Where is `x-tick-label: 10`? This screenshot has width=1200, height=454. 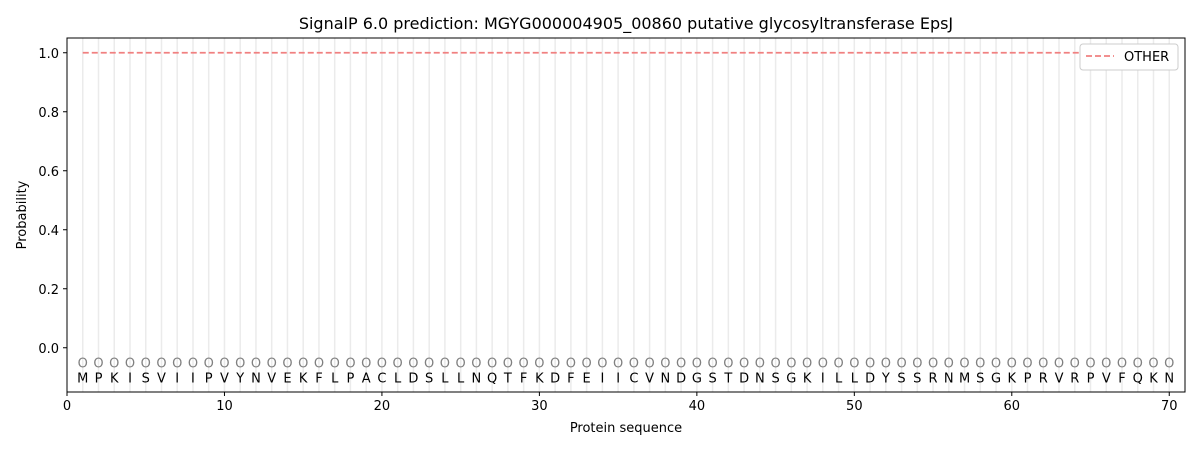 x-tick-label: 10 is located at coordinates (224, 406).